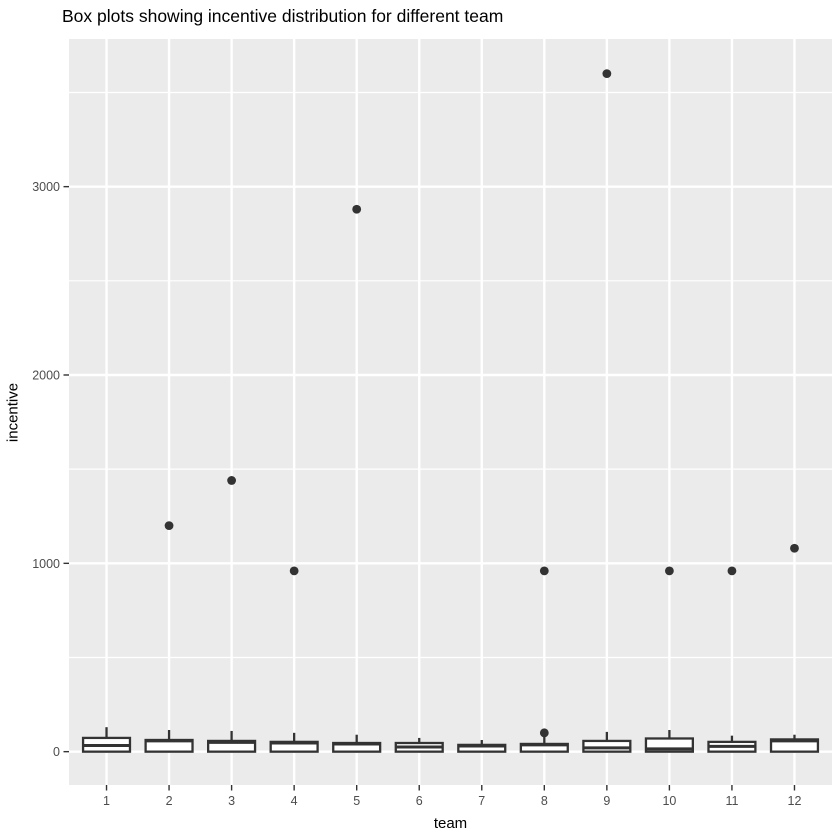 The image size is (840, 840). Describe the element at coordinates (795, 801) in the screenshot. I see `x-tick-label: 12` at that location.